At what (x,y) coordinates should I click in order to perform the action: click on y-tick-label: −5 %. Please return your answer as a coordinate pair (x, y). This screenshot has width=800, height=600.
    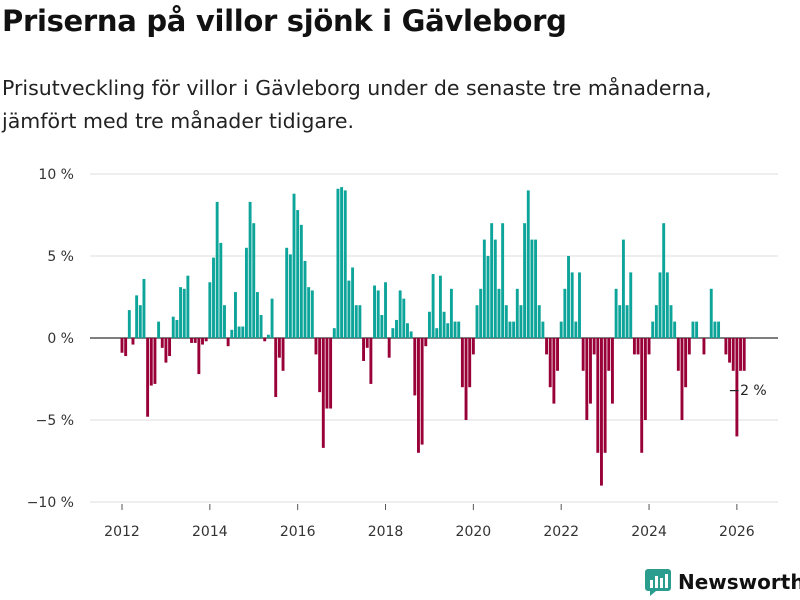
    Looking at the image, I should click on (55, 421).